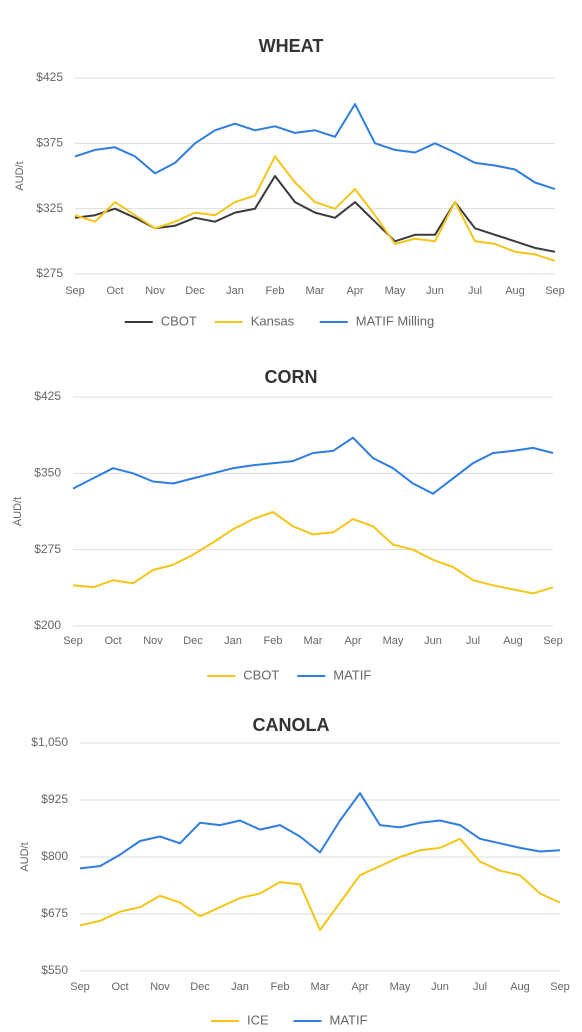  I want to click on legend-label: Kansas, so click(273, 320).